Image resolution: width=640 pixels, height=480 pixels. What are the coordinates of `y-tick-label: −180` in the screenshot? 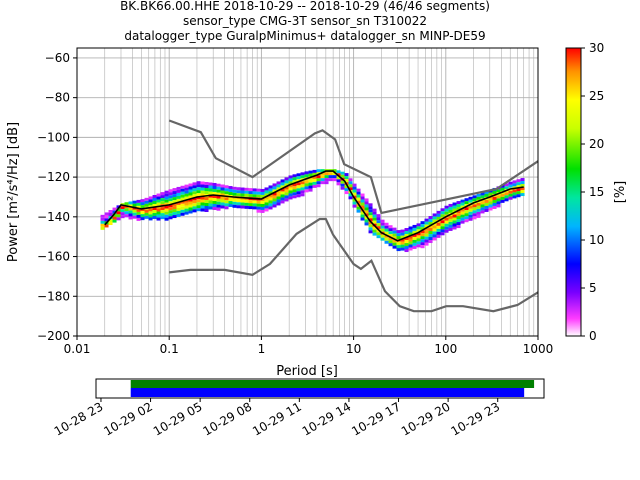 It's located at (53, 296).